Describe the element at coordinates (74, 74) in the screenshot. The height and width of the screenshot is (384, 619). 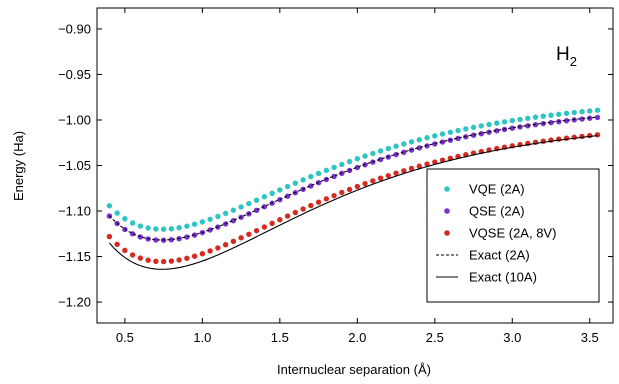
I see `y-tick-label: −0.95` at that location.